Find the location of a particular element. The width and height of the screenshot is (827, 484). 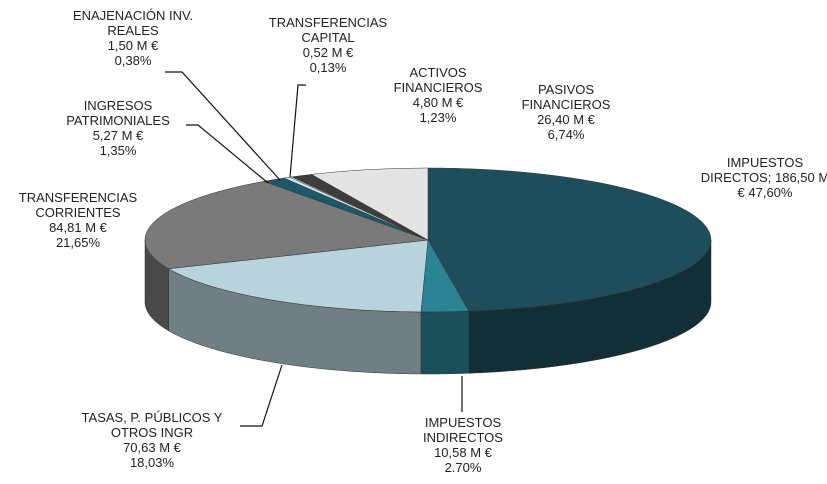

pie-slice-side is located at coordinates (445, 342).